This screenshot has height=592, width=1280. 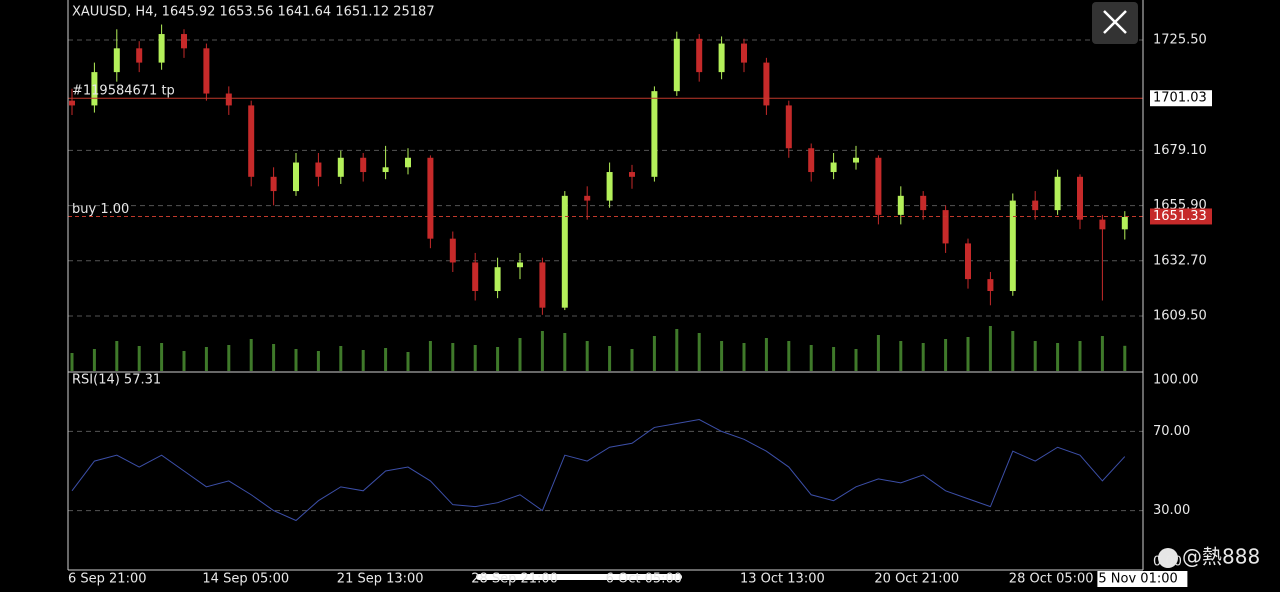 What do you see at coordinates (782, 579) in the screenshot?
I see `x-tick-label: 13 Oct 13:00` at bounding box center [782, 579].